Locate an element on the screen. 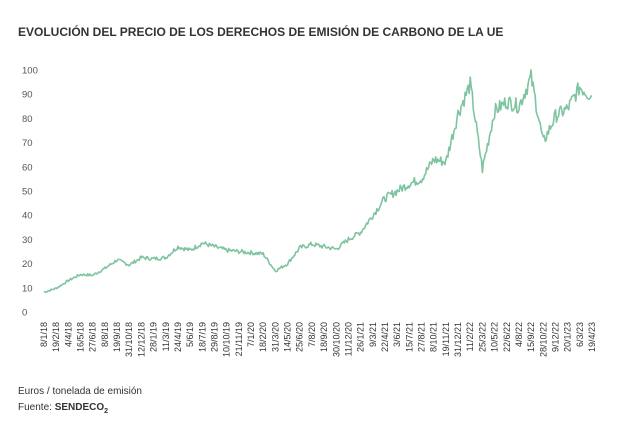 This screenshot has height=436, width=620. x-tick-label: 15/9/22 is located at coordinates (531, 337).